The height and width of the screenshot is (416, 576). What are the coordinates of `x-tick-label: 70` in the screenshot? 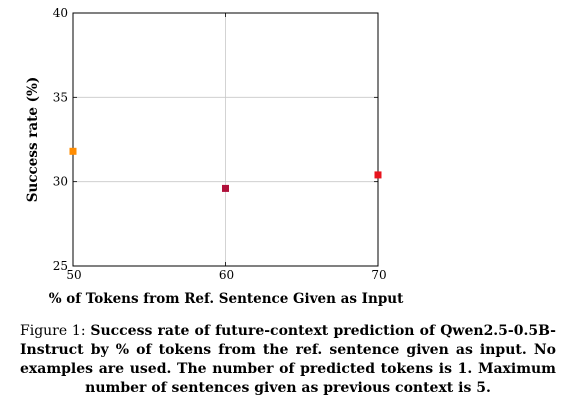 It's located at (378, 275).